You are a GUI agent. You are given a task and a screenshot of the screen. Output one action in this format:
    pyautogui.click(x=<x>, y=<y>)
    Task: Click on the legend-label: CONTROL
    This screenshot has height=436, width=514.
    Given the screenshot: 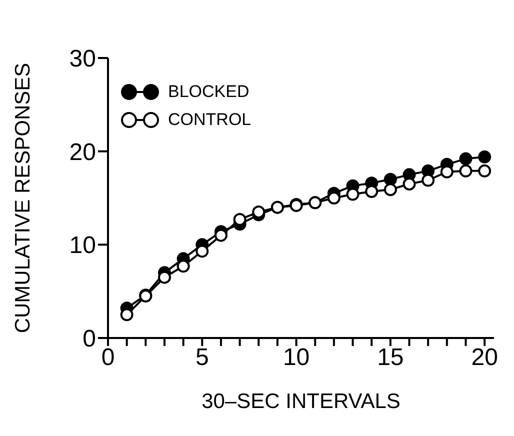 What is the action you would take?
    pyautogui.click(x=210, y=120)
    